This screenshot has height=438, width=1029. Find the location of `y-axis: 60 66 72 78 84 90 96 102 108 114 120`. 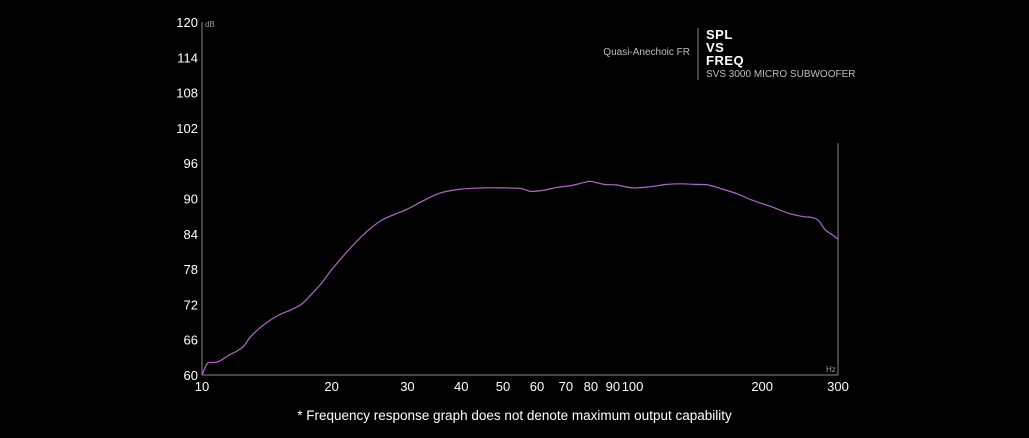

y-axis: 60 66 72 78 84 90 96 102 108 114 120 is located at coordinates (189, 199).